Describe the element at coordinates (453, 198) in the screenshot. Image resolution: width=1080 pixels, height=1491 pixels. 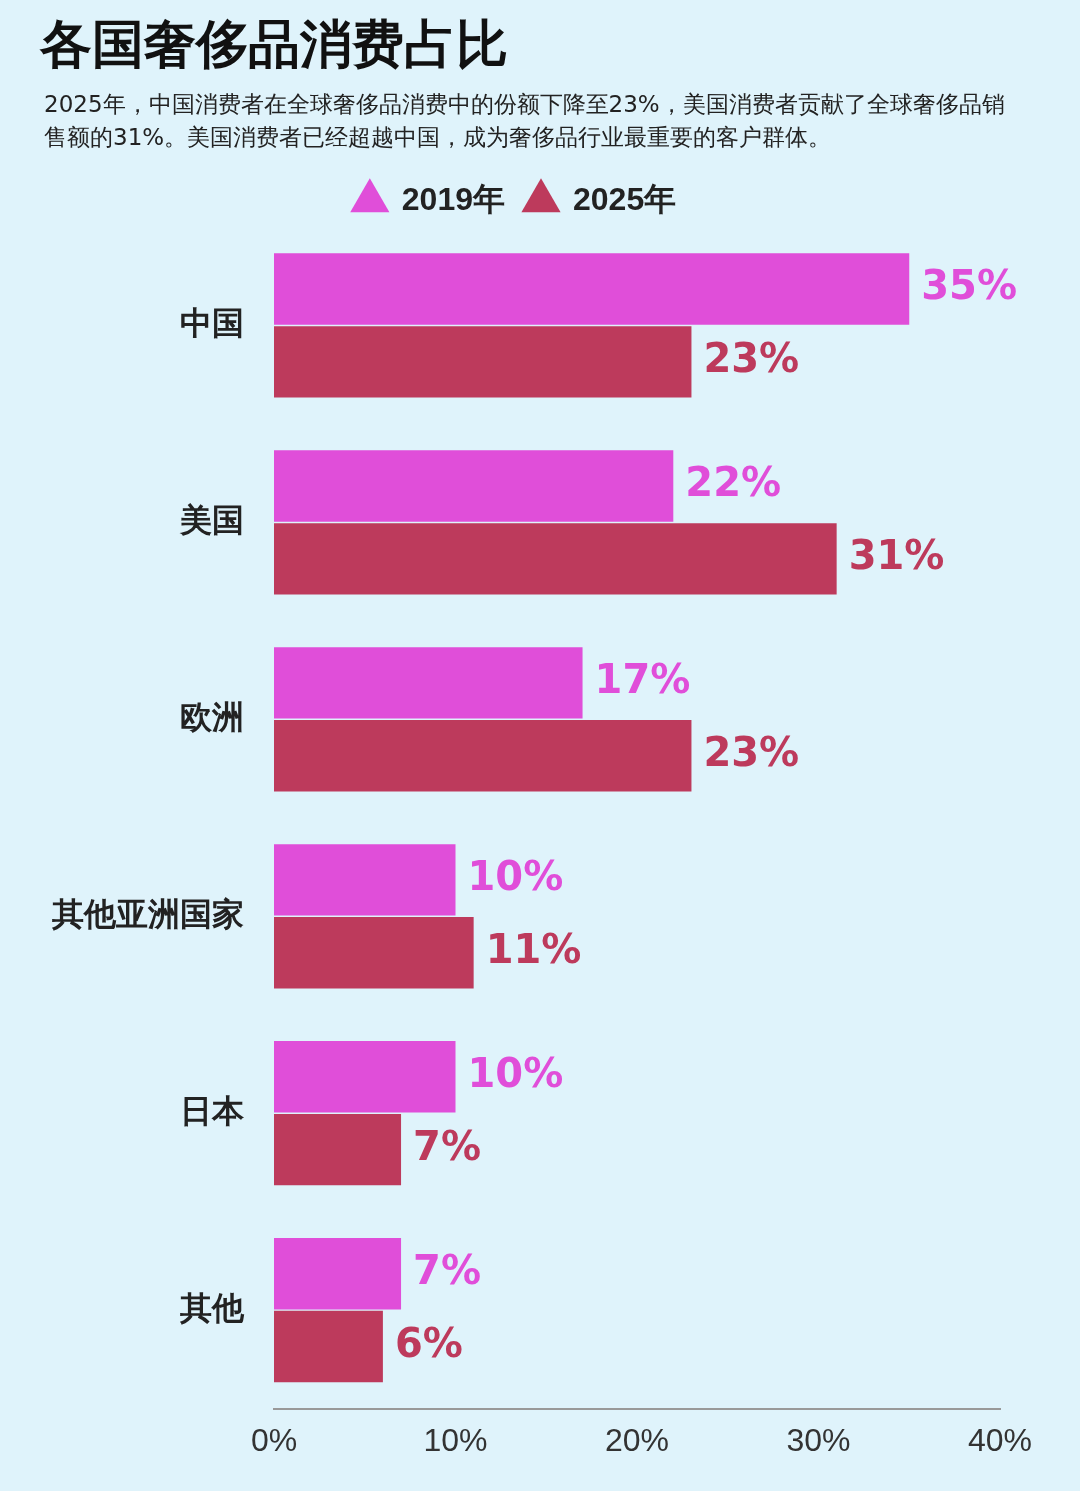
I see `legend-label: 2019年` at that location.